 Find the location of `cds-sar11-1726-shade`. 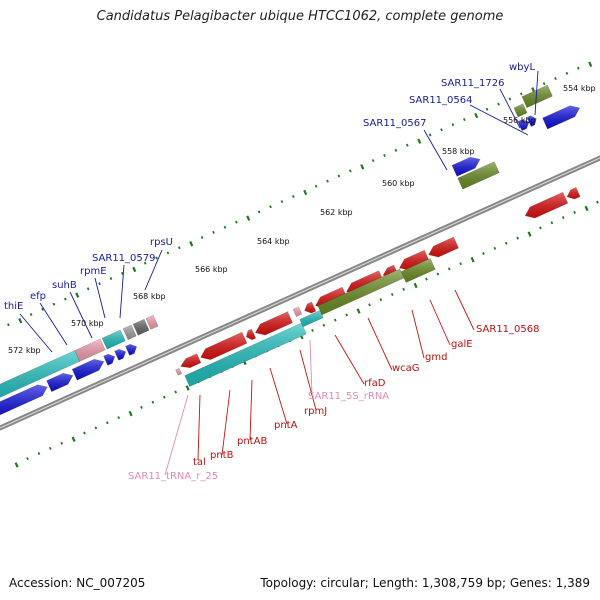

cds-sar11-1726-shade is located at coordinates (523, 125).